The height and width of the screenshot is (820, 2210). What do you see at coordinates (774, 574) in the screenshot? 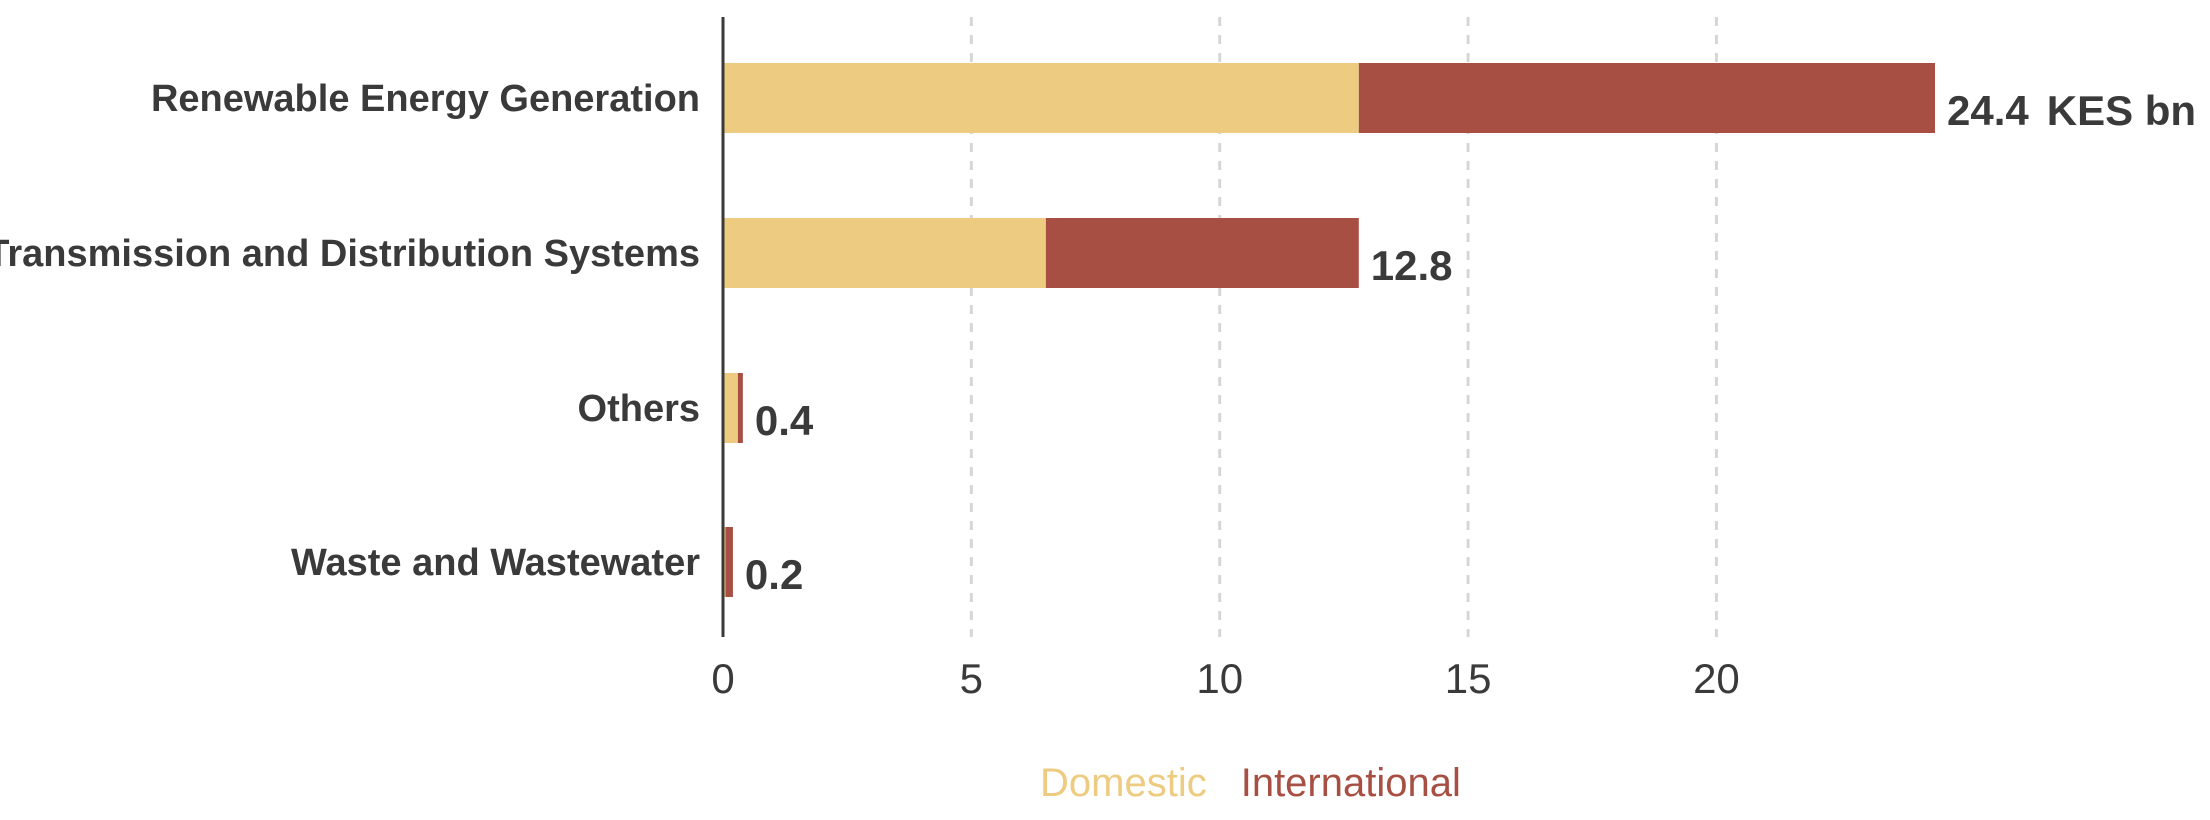
I see `total-value-label: 0.2` at bounding box center [774, 574].